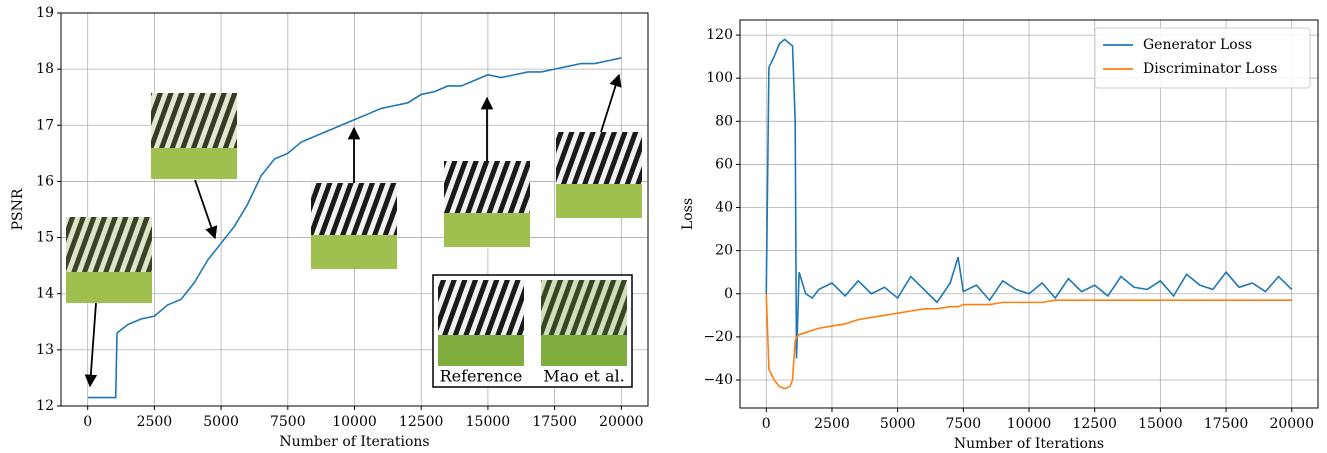 The height and width of the screenshot is (453, 1327). What do you see at coordinates (1210, 69) in the screenshot?
I see `legend-label: Discriminator Loss` at bounding box center [1210, 69].